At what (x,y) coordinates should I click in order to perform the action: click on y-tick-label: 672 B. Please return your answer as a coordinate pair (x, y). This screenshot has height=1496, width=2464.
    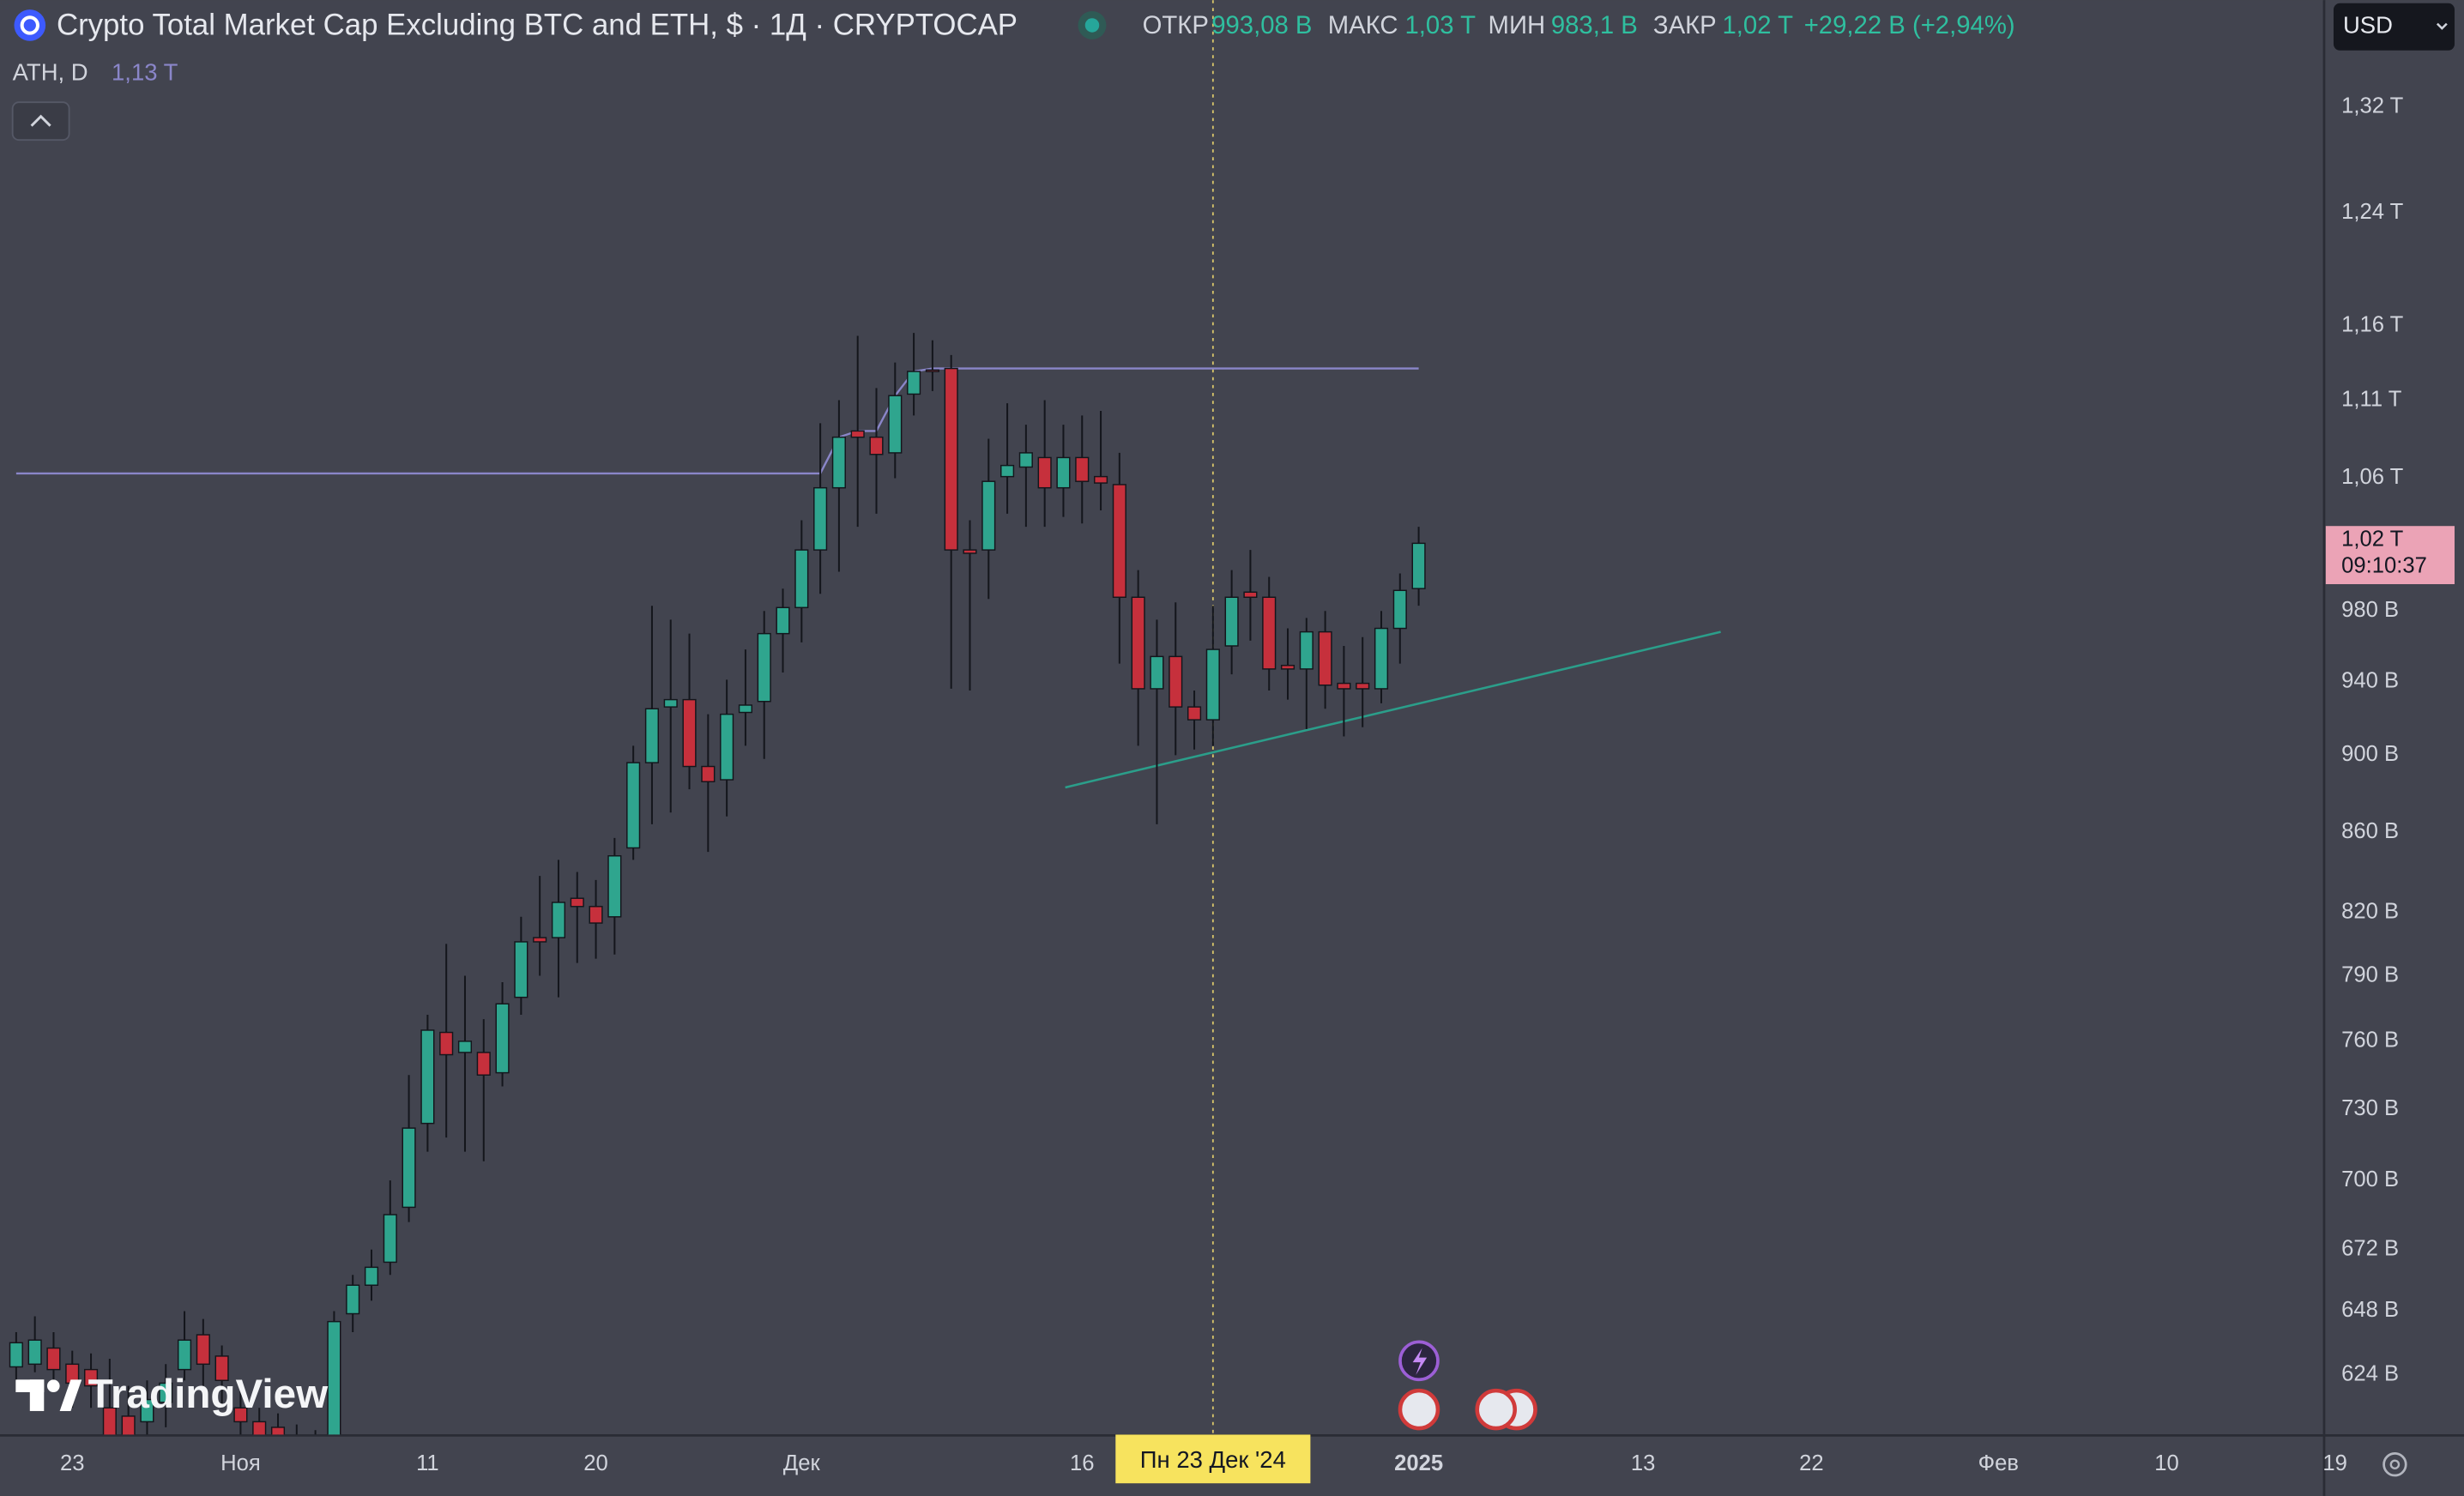
    Looking at the image, I should click on (2370, 1248).